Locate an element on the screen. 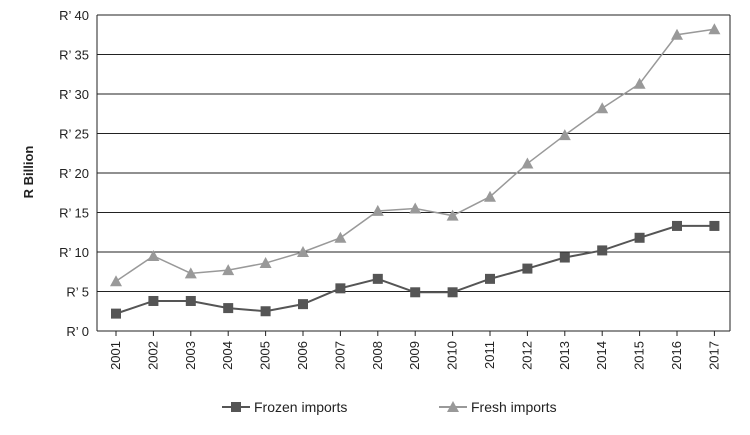  x-tick-label: 2010 is located at coordinates (452, 355).